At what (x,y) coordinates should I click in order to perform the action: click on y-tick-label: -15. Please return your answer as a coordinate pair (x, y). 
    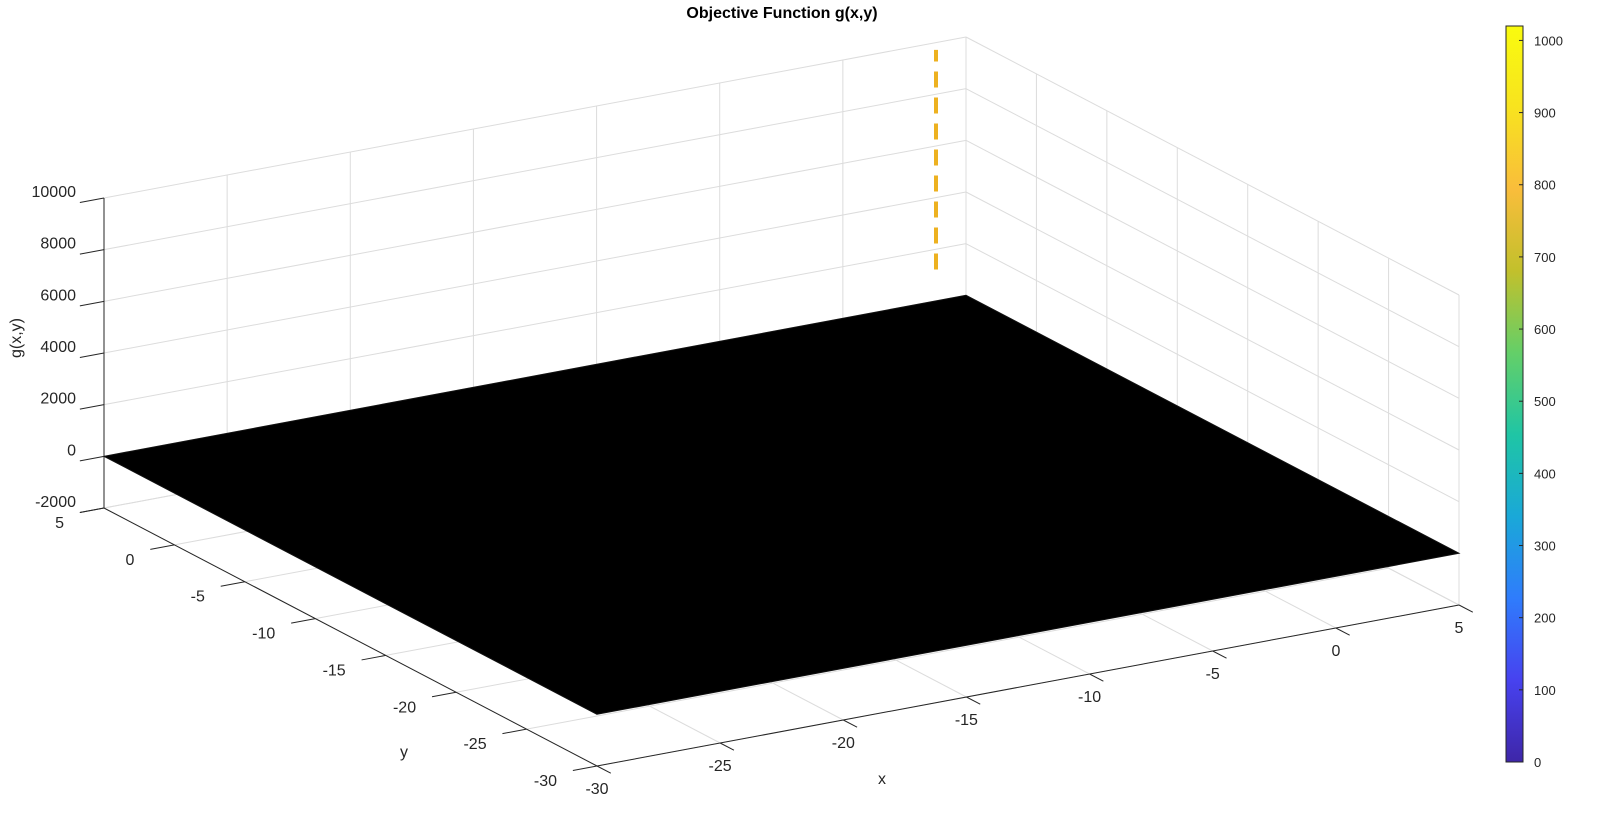
    Looking at the image, I should click on (334, 670).